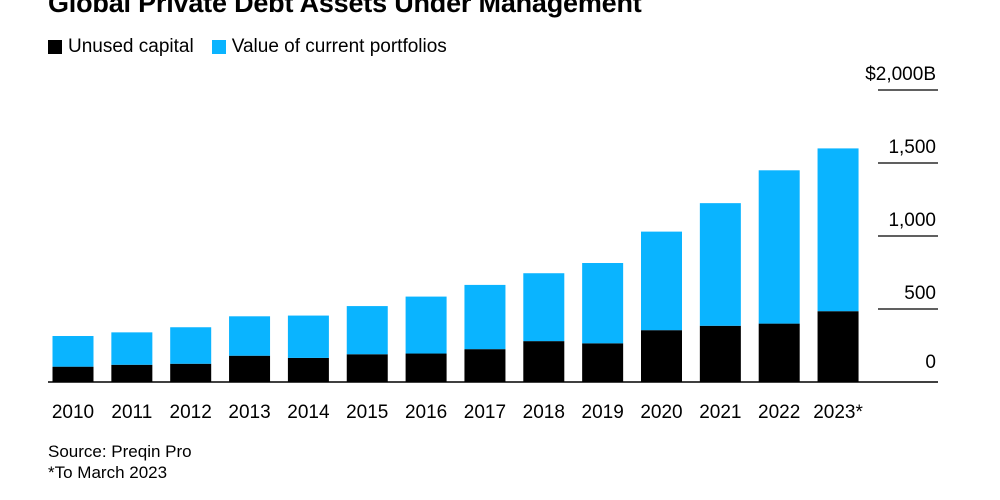 Image resolution: width=1000 pixels, height=500 pixels. Describe the element at coordinates (912, 147) in the screenshot. I see `y-tick-label: 1,500` at that location.